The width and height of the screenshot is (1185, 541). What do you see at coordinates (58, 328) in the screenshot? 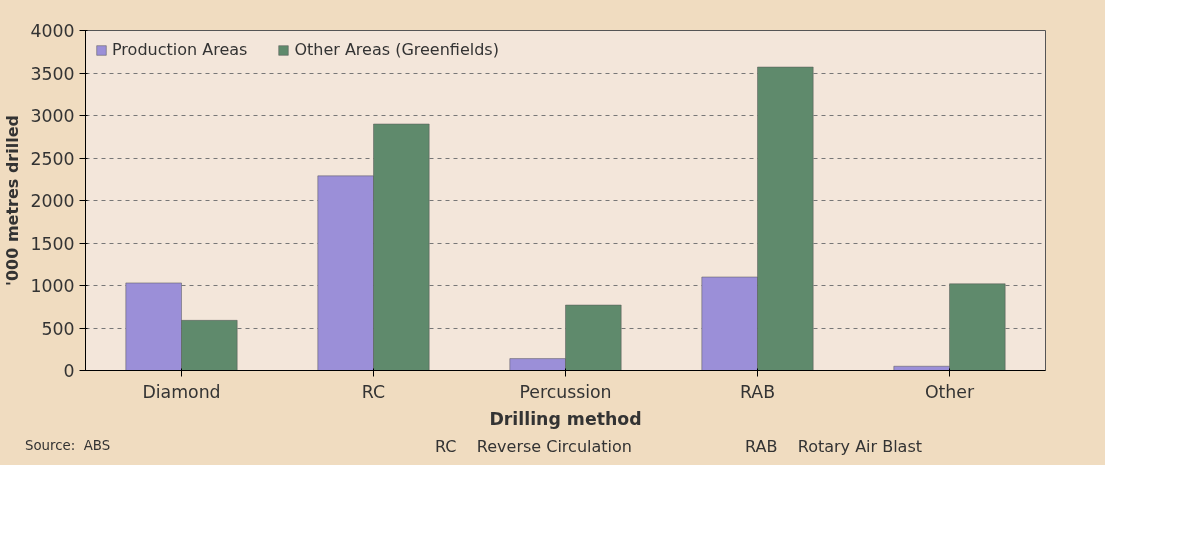
I see `y-tick-label: 500` at bounding box center [58, 328].